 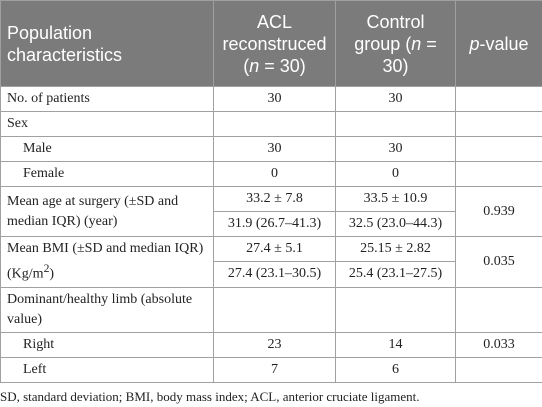 I want to click on cell: Mean BMI (±SD and median IQR) (Kg/m2), so click(x=107, y=262).